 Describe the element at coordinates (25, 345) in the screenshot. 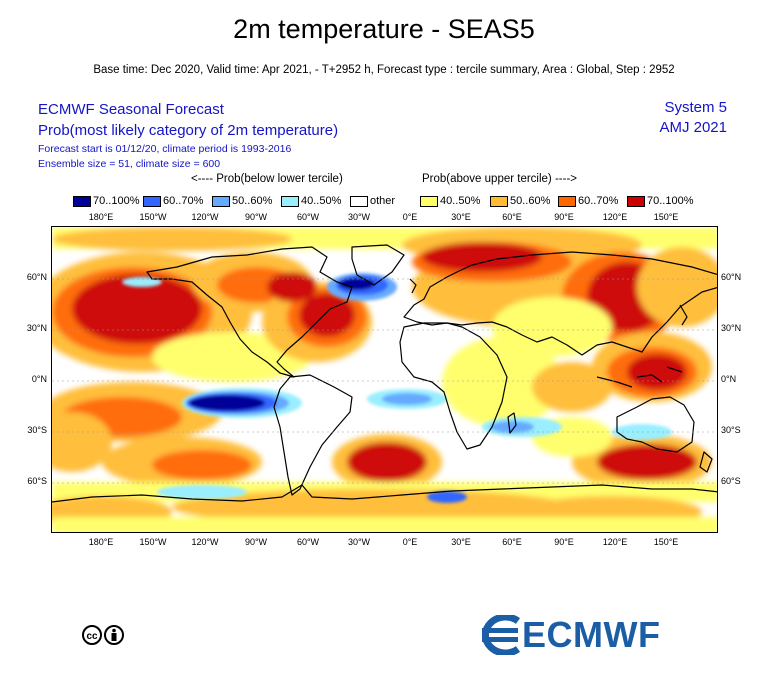

I see `latitude-labels-left: 60°N 30°N 0°N 30°S 60°S` at that location.